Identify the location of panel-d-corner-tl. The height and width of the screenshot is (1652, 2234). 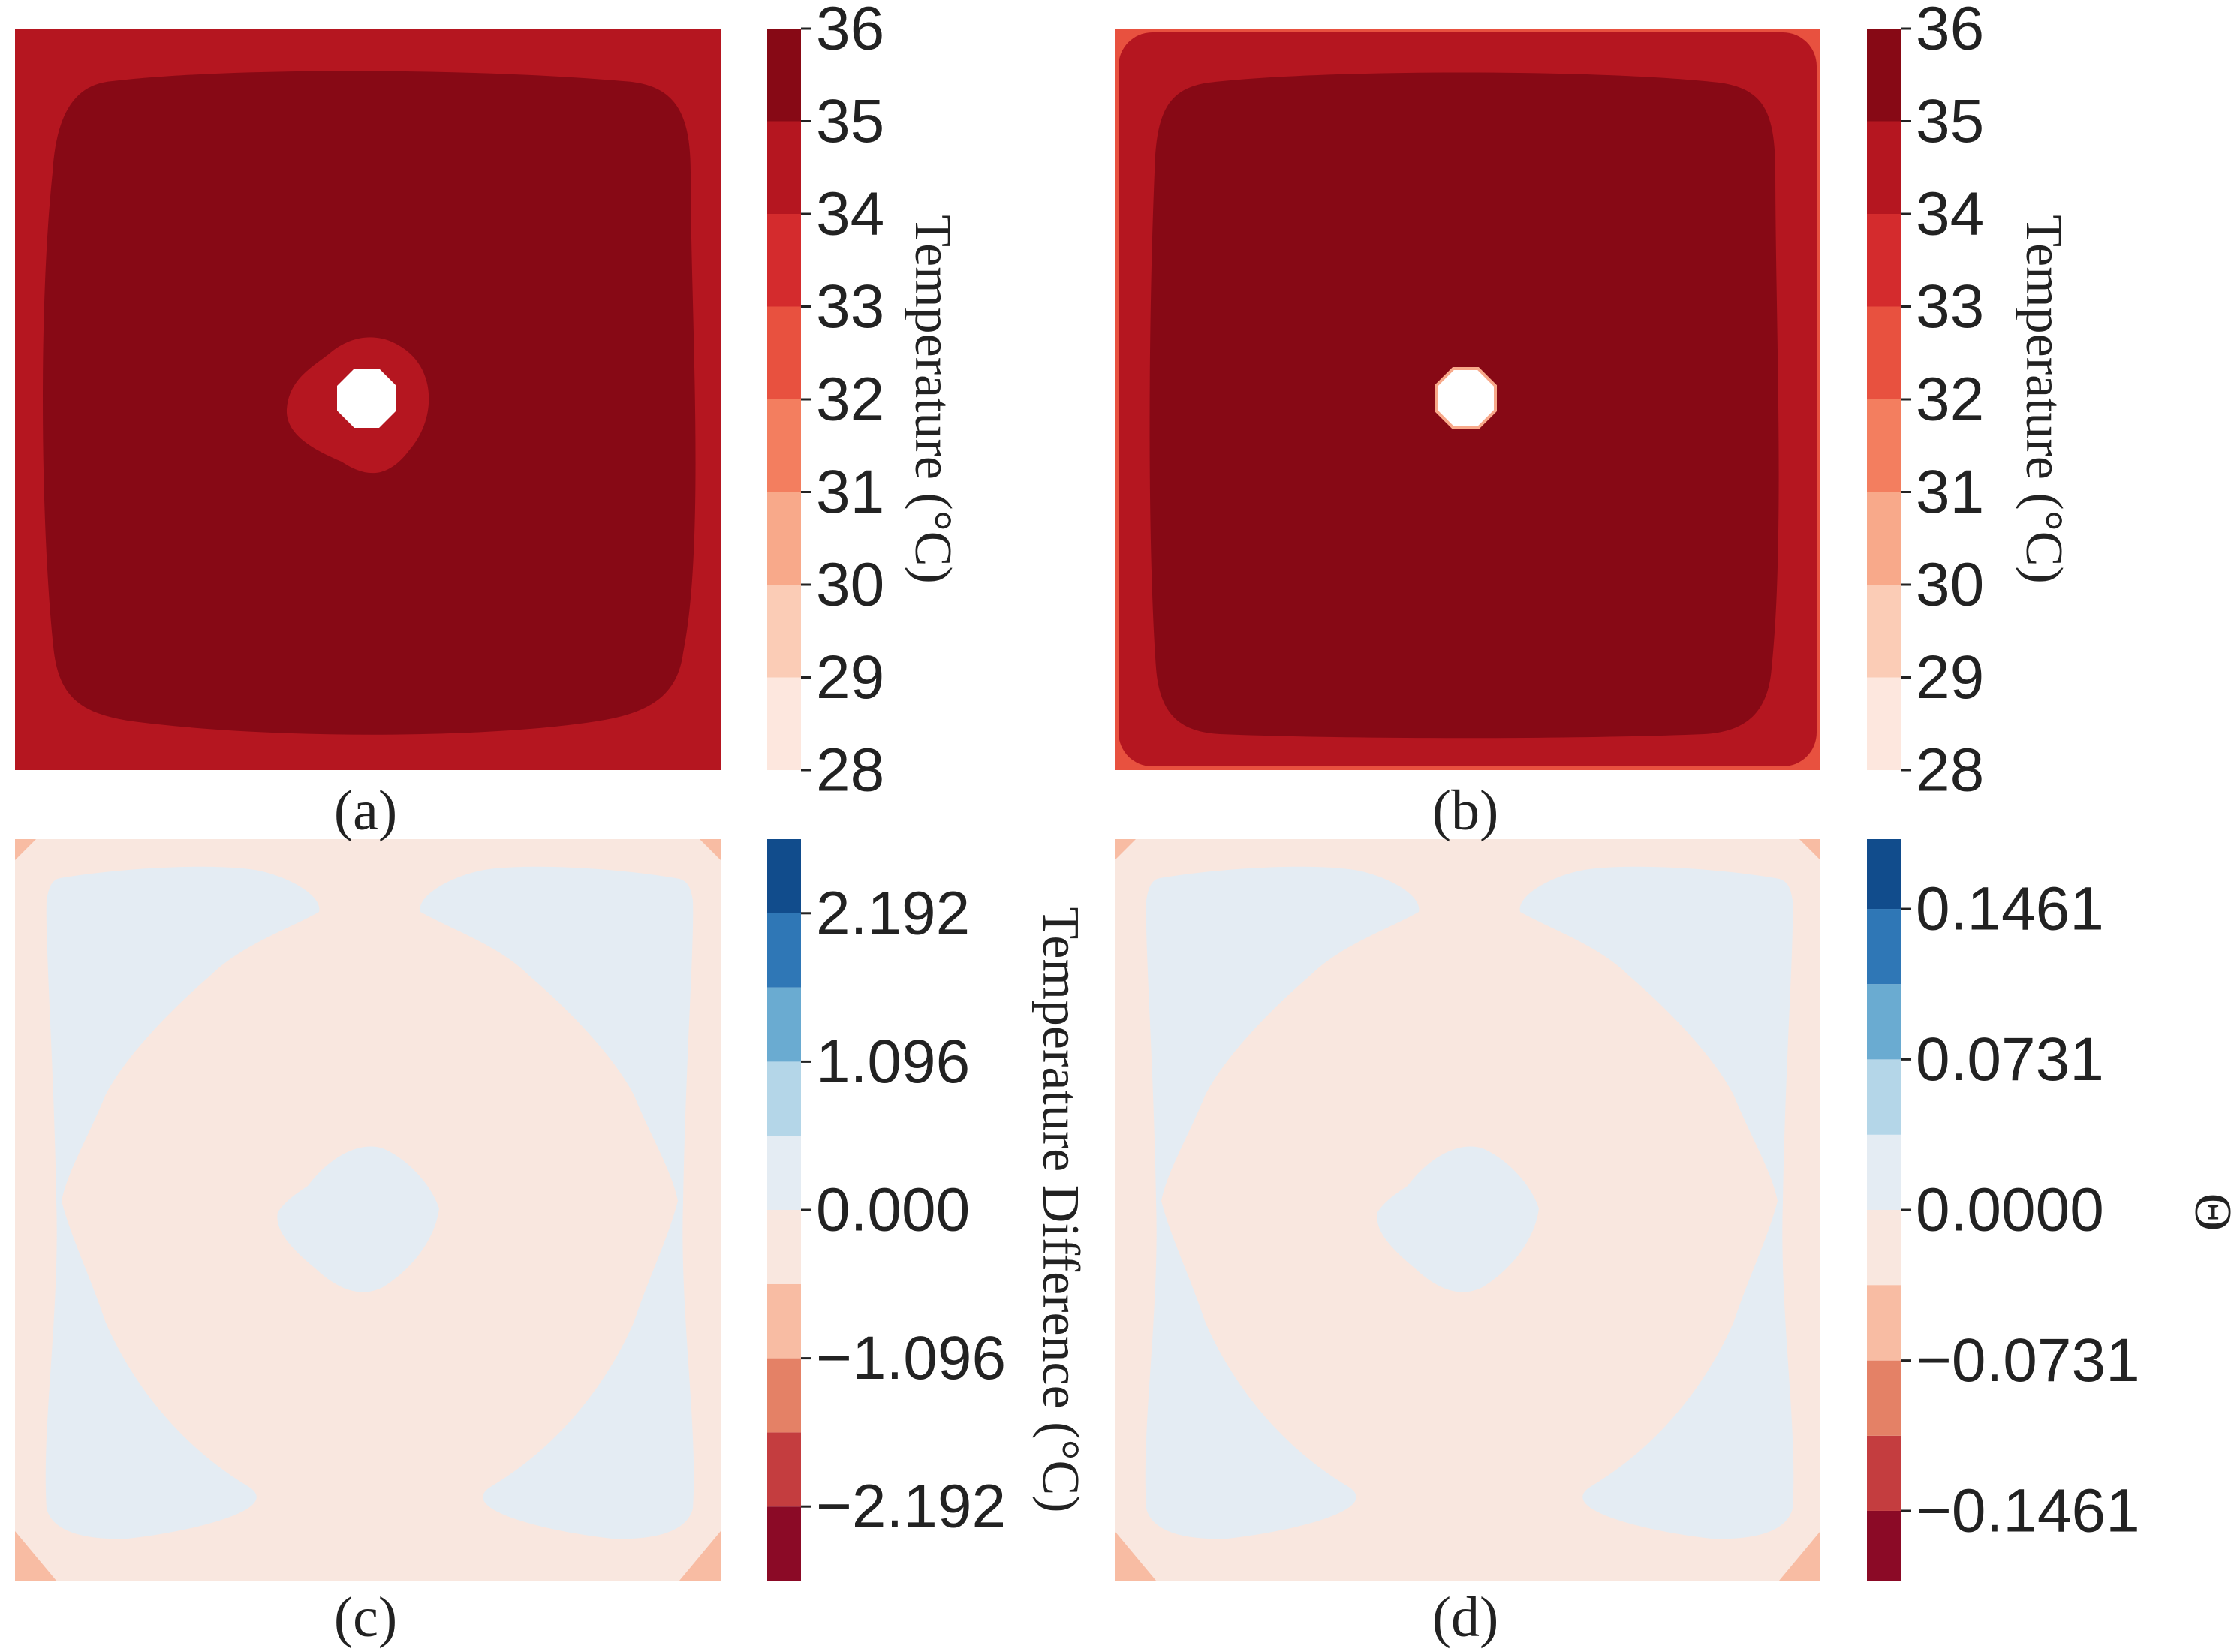
(1126, 850).